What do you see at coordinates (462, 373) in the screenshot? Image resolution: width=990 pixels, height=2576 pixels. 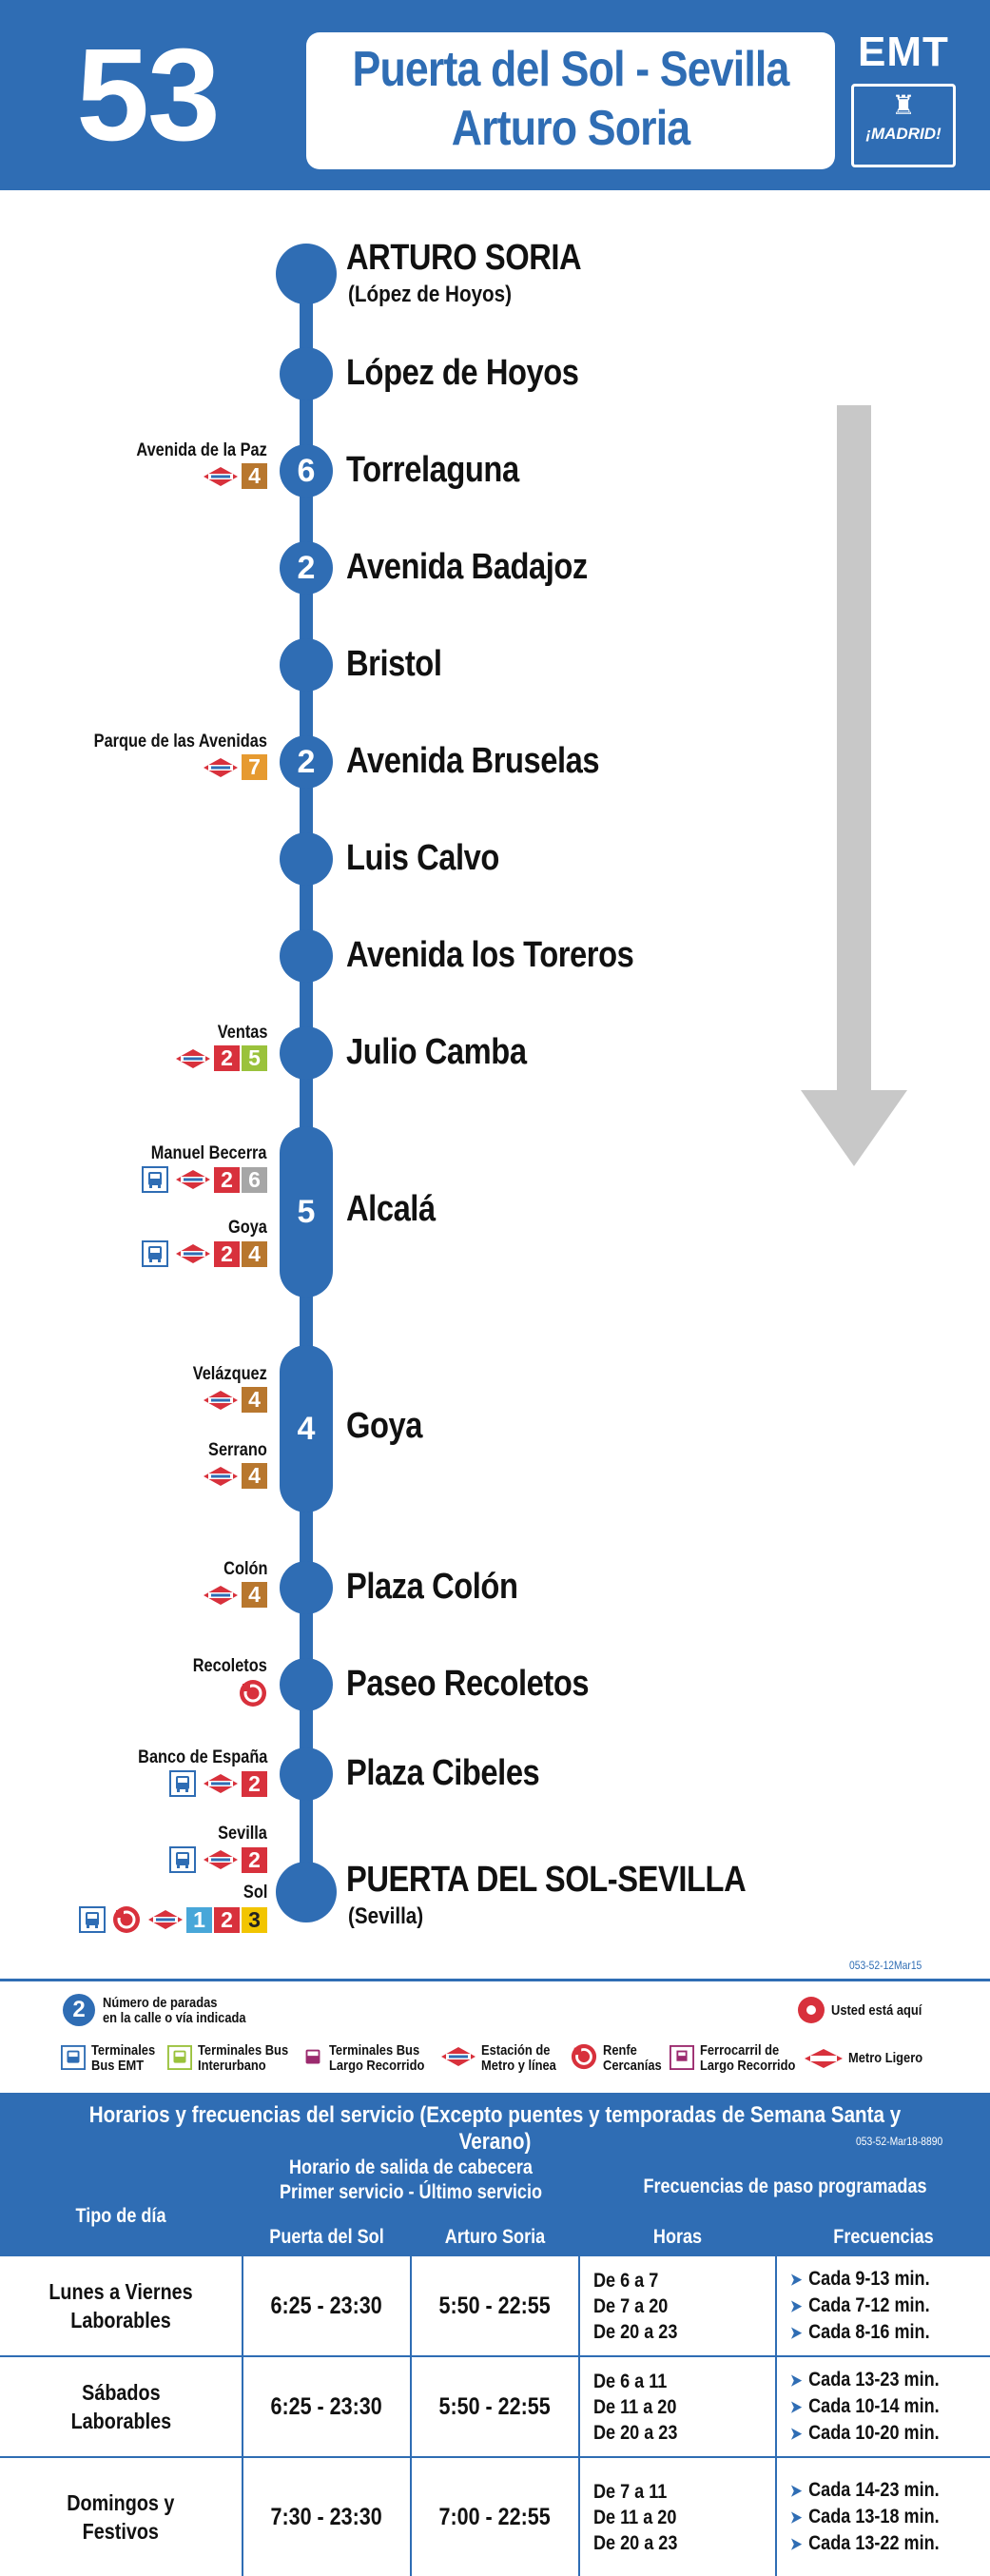 I see `stop-name: López de Hoyos` at bounding box center [462, 373].